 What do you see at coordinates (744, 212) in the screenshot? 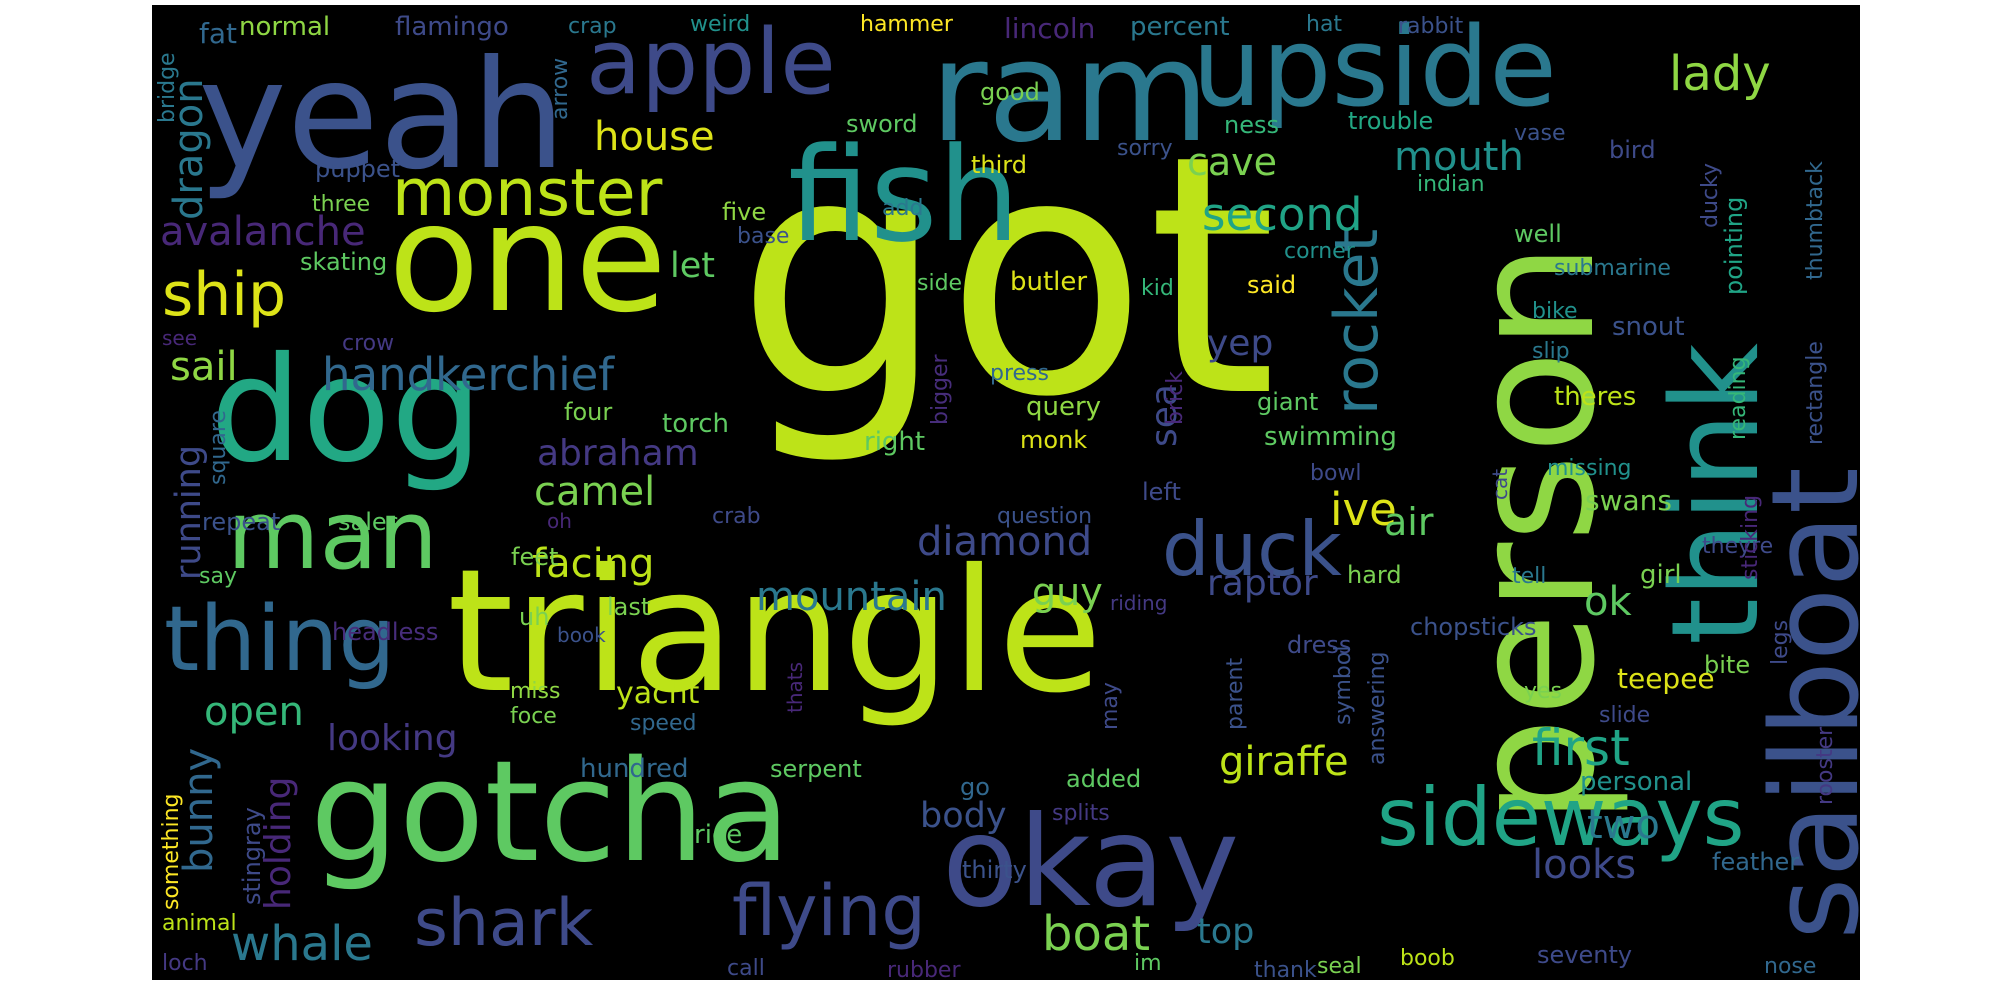
I see `word-five: five` at bounding box center [744, 212].